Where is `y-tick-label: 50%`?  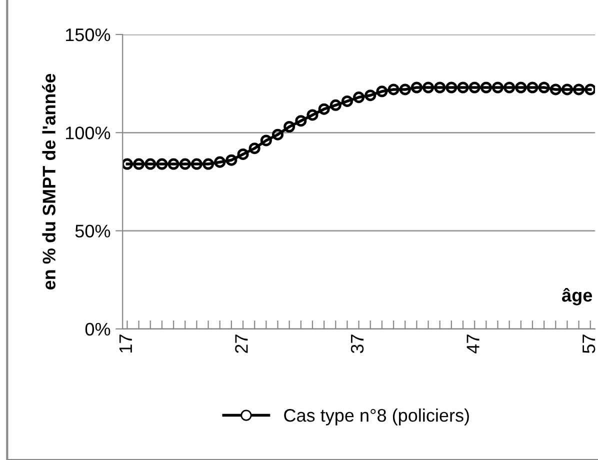 y-tick-label: 50% is located at coordinates (92, 231).